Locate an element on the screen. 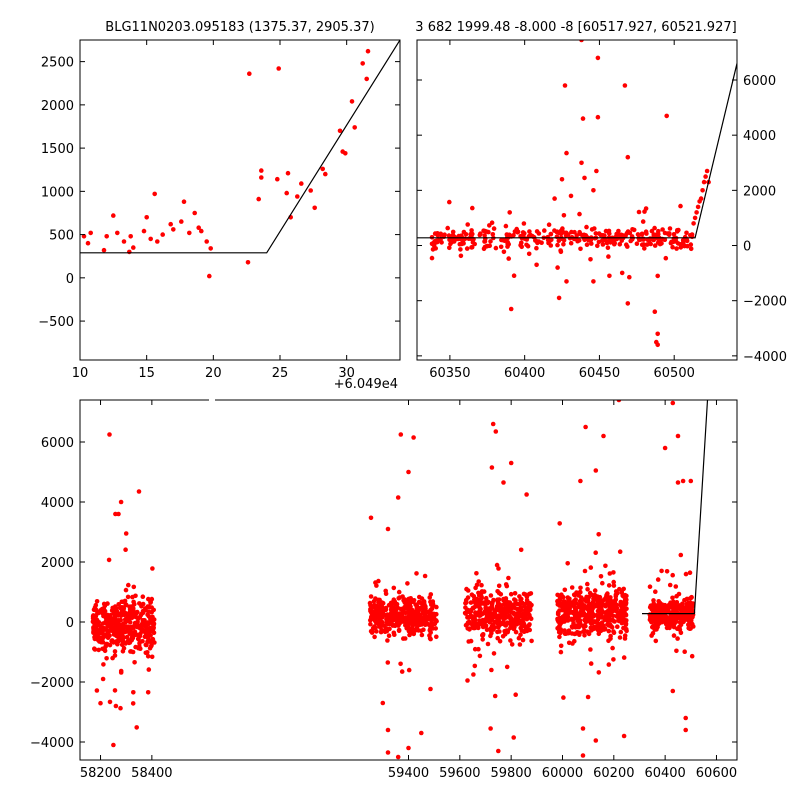 Image resolution: width=800 pixels, height=800 pixels. model-line is located at coordinates (240, 147).